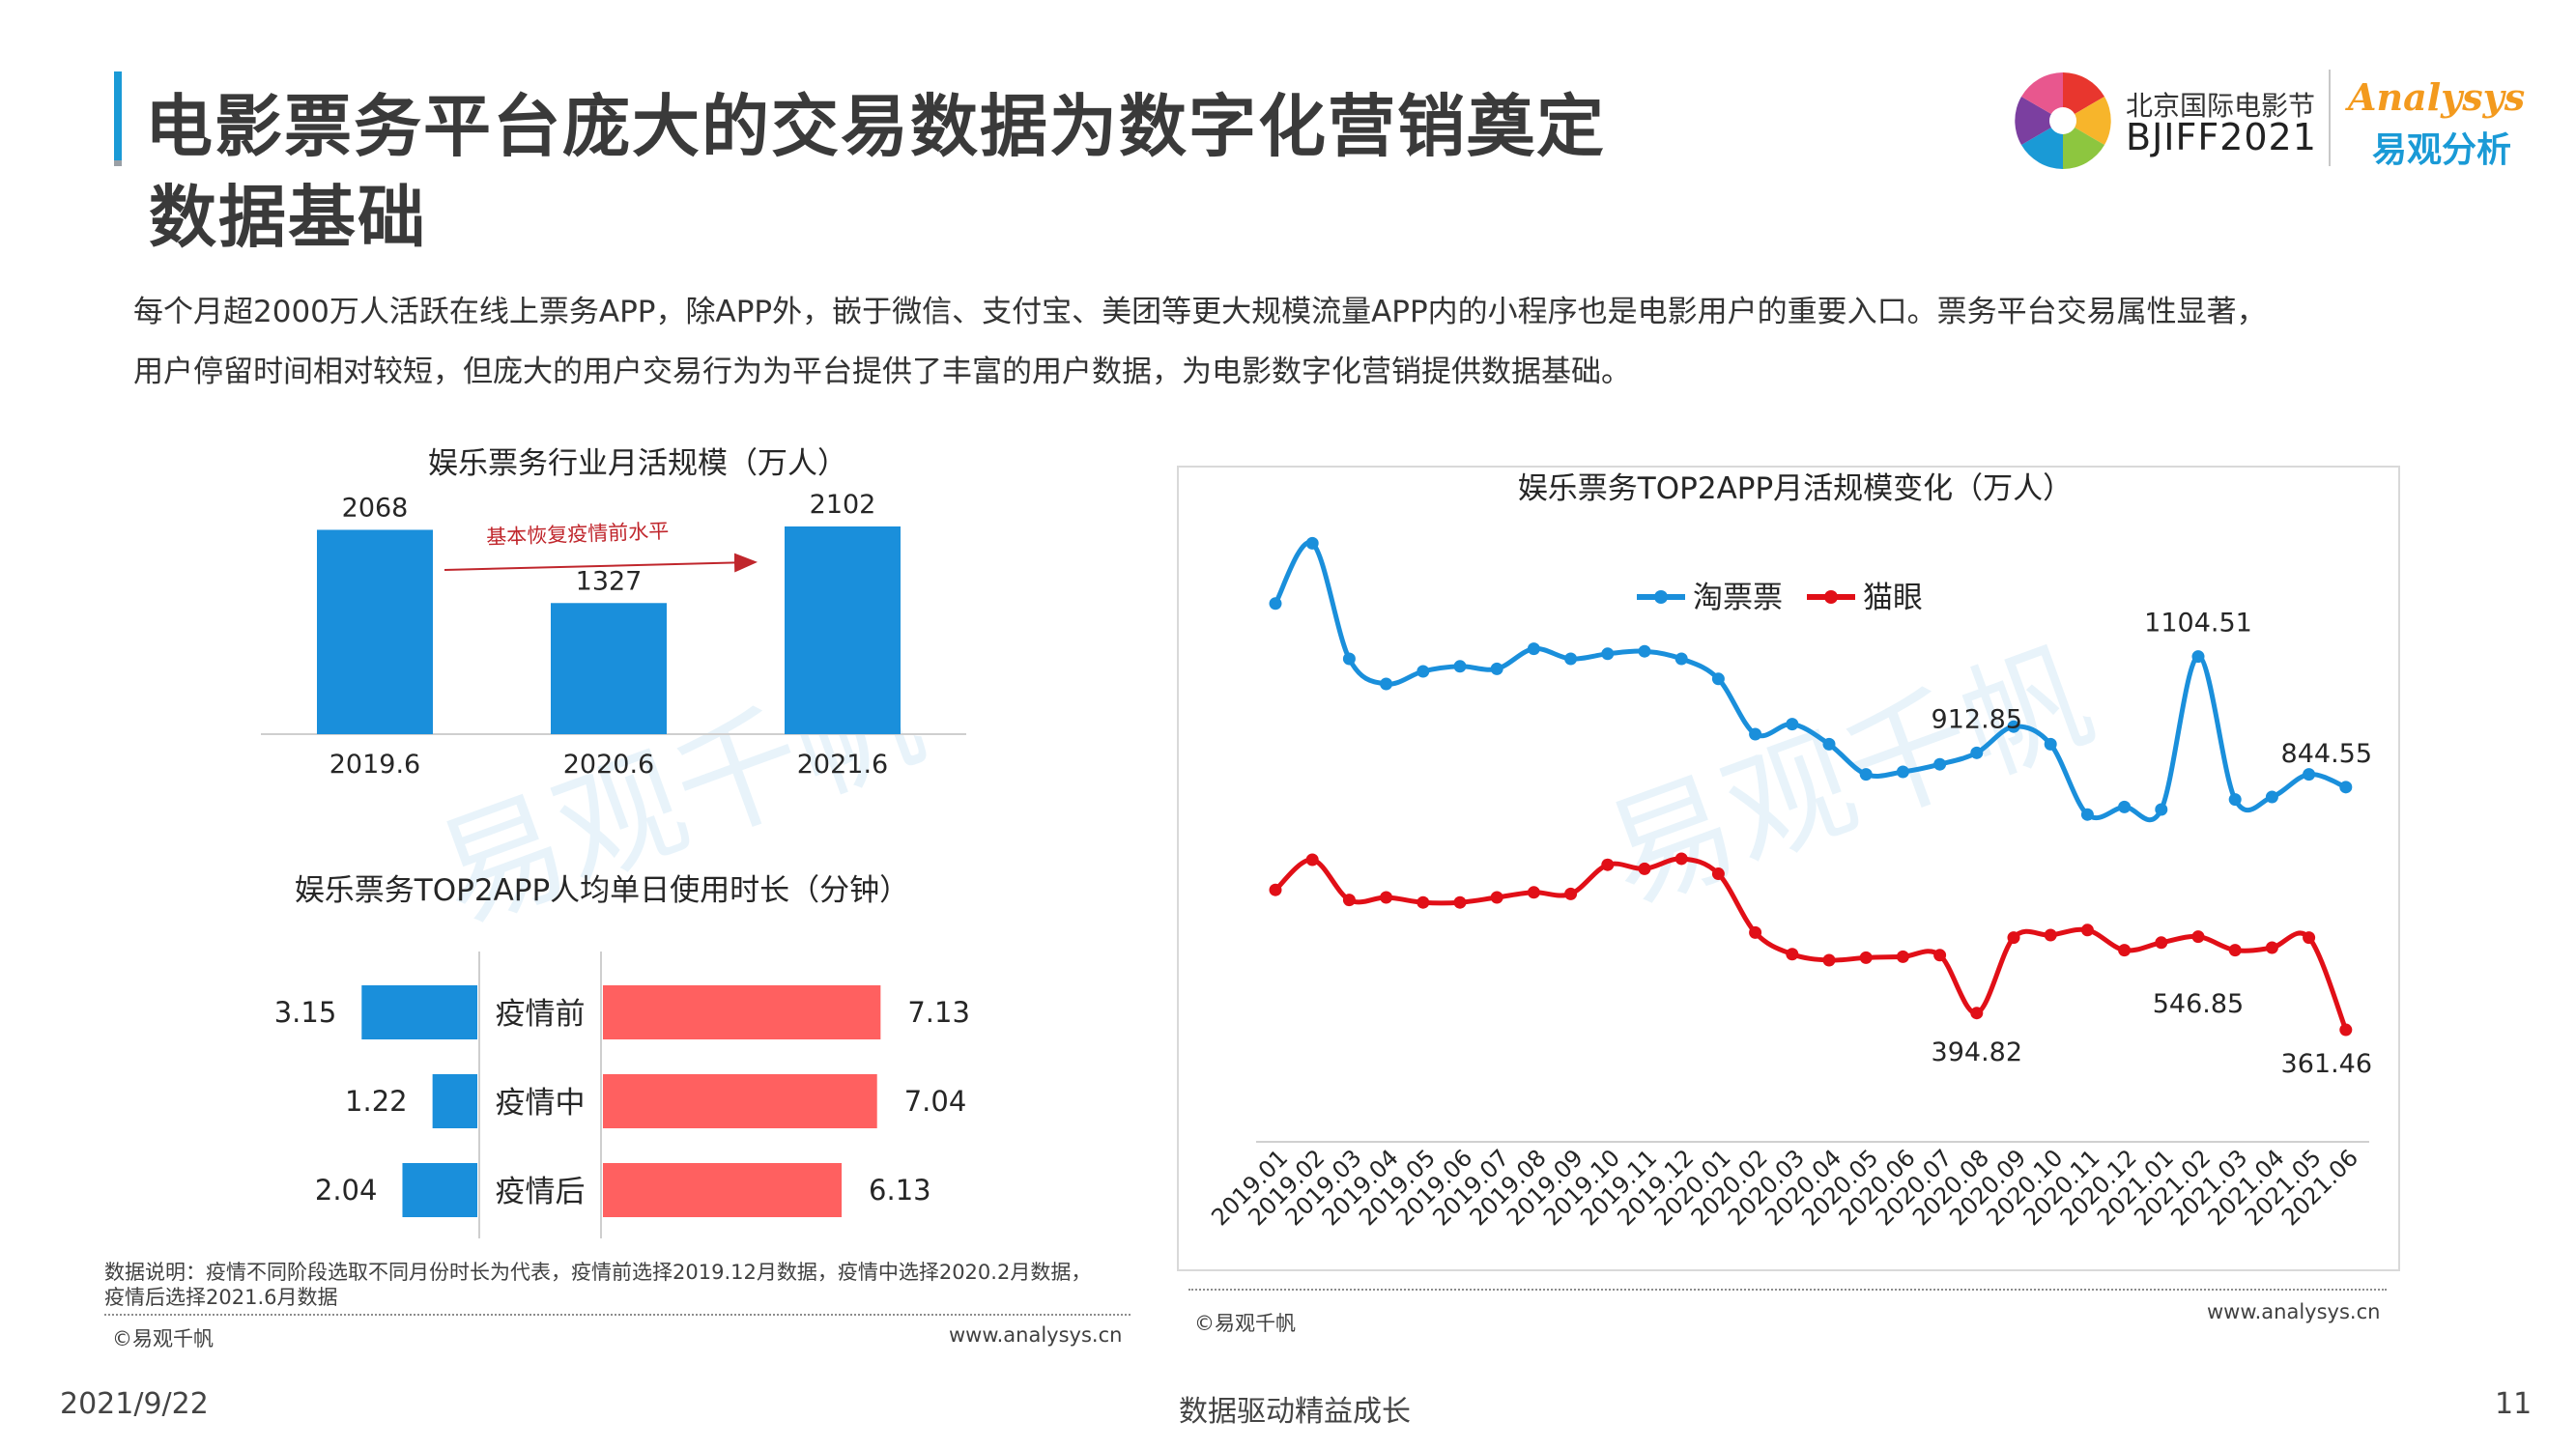 Image resolution: width=2576 pixels, height=1449 pixels. Describe the element at coordinates (1977, 1052) in the screenshot. I see `data-label: 394.82` at that location.